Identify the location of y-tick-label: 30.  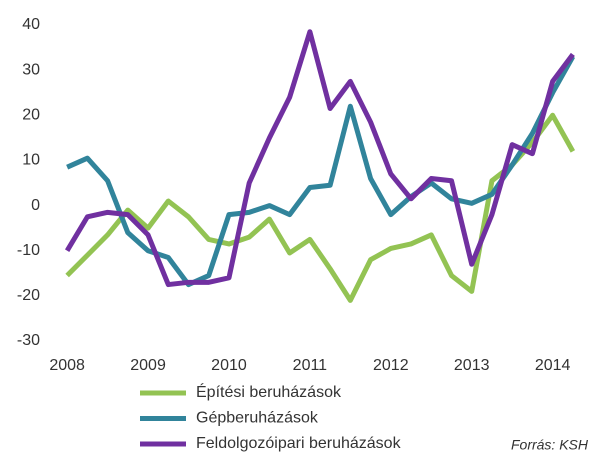
(31, 69).